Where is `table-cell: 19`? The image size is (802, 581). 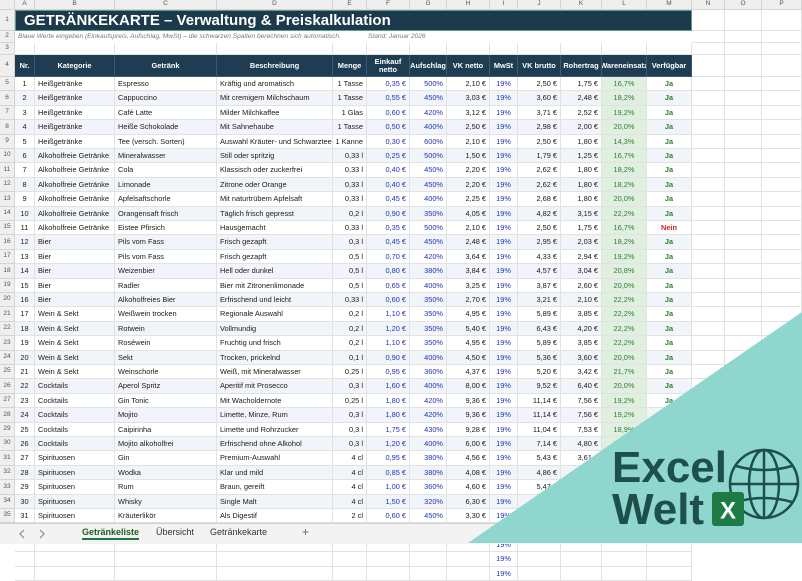 table-cell: 19 is located at coordinates (25, 343).